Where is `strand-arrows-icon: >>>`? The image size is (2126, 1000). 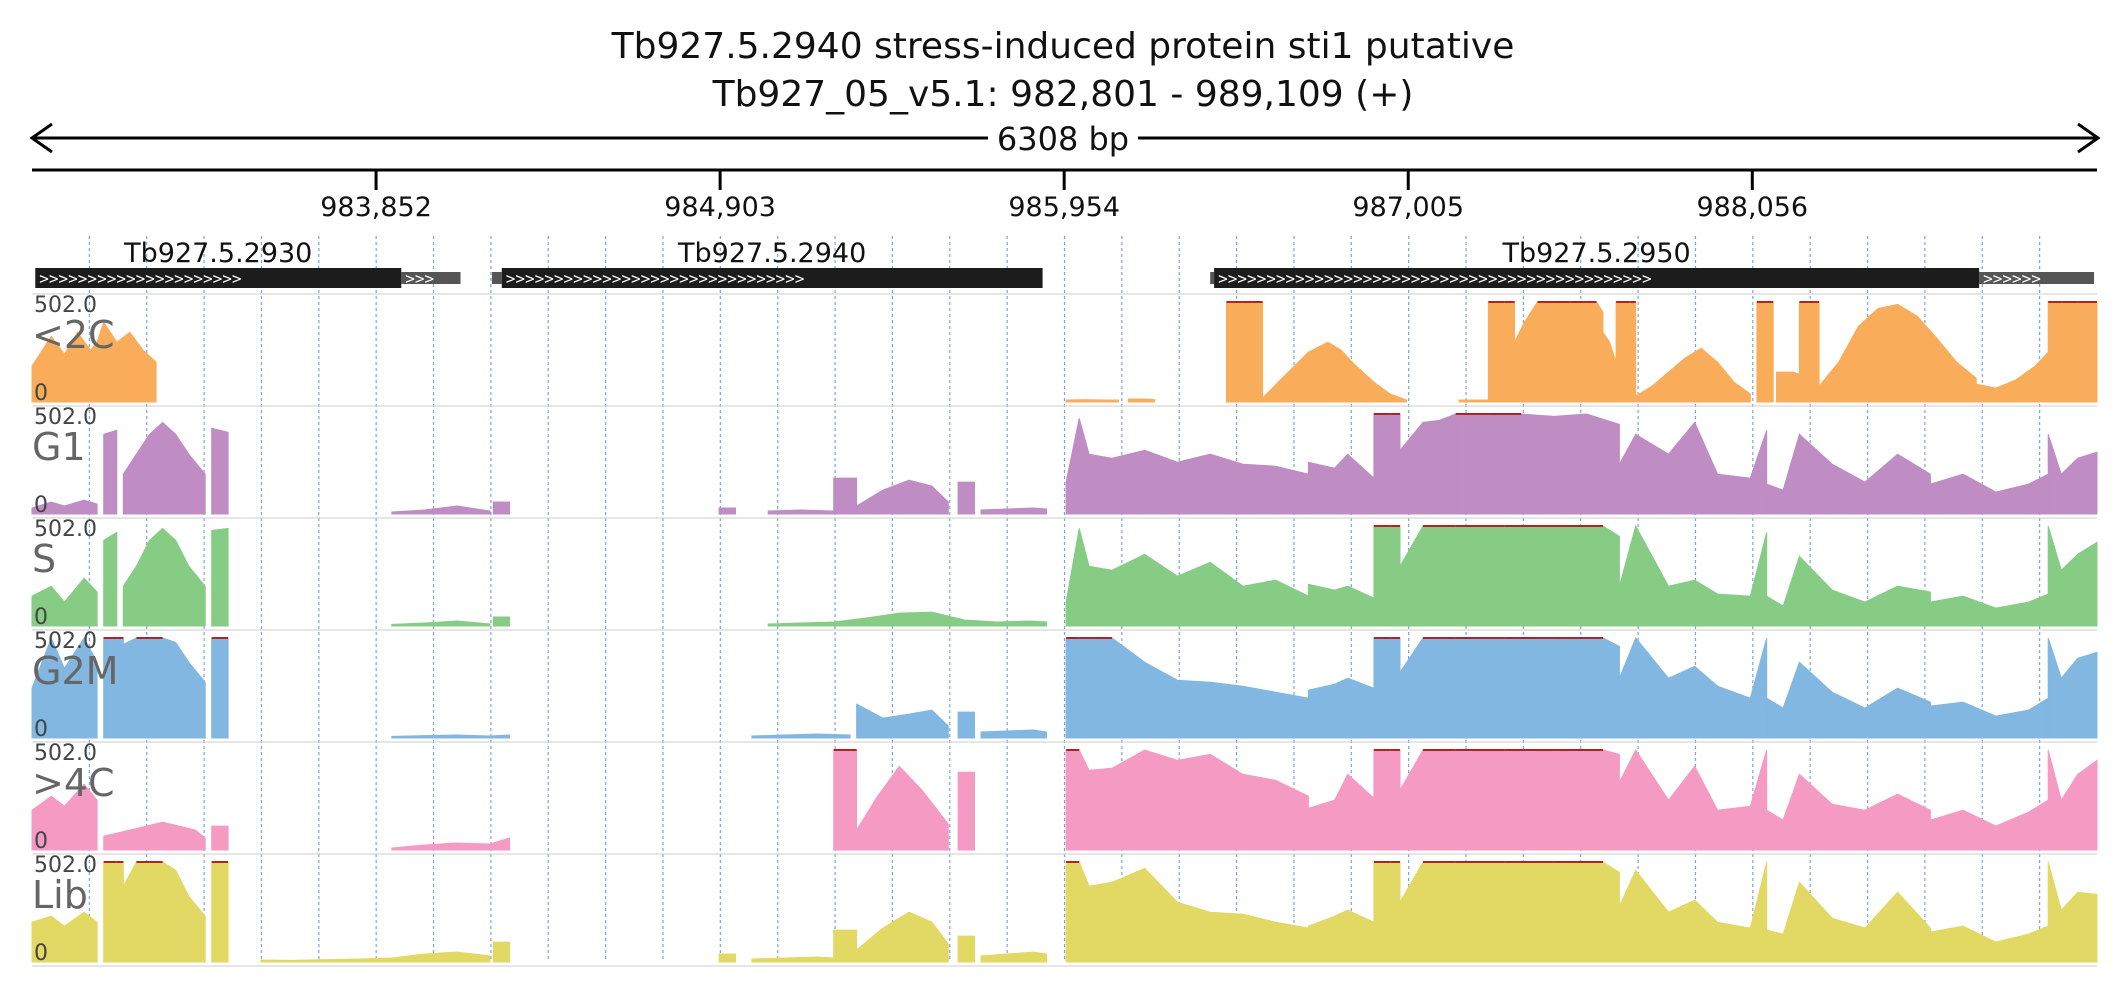 strand-arrows-icon: >>> is located at coordinates (419, 278).